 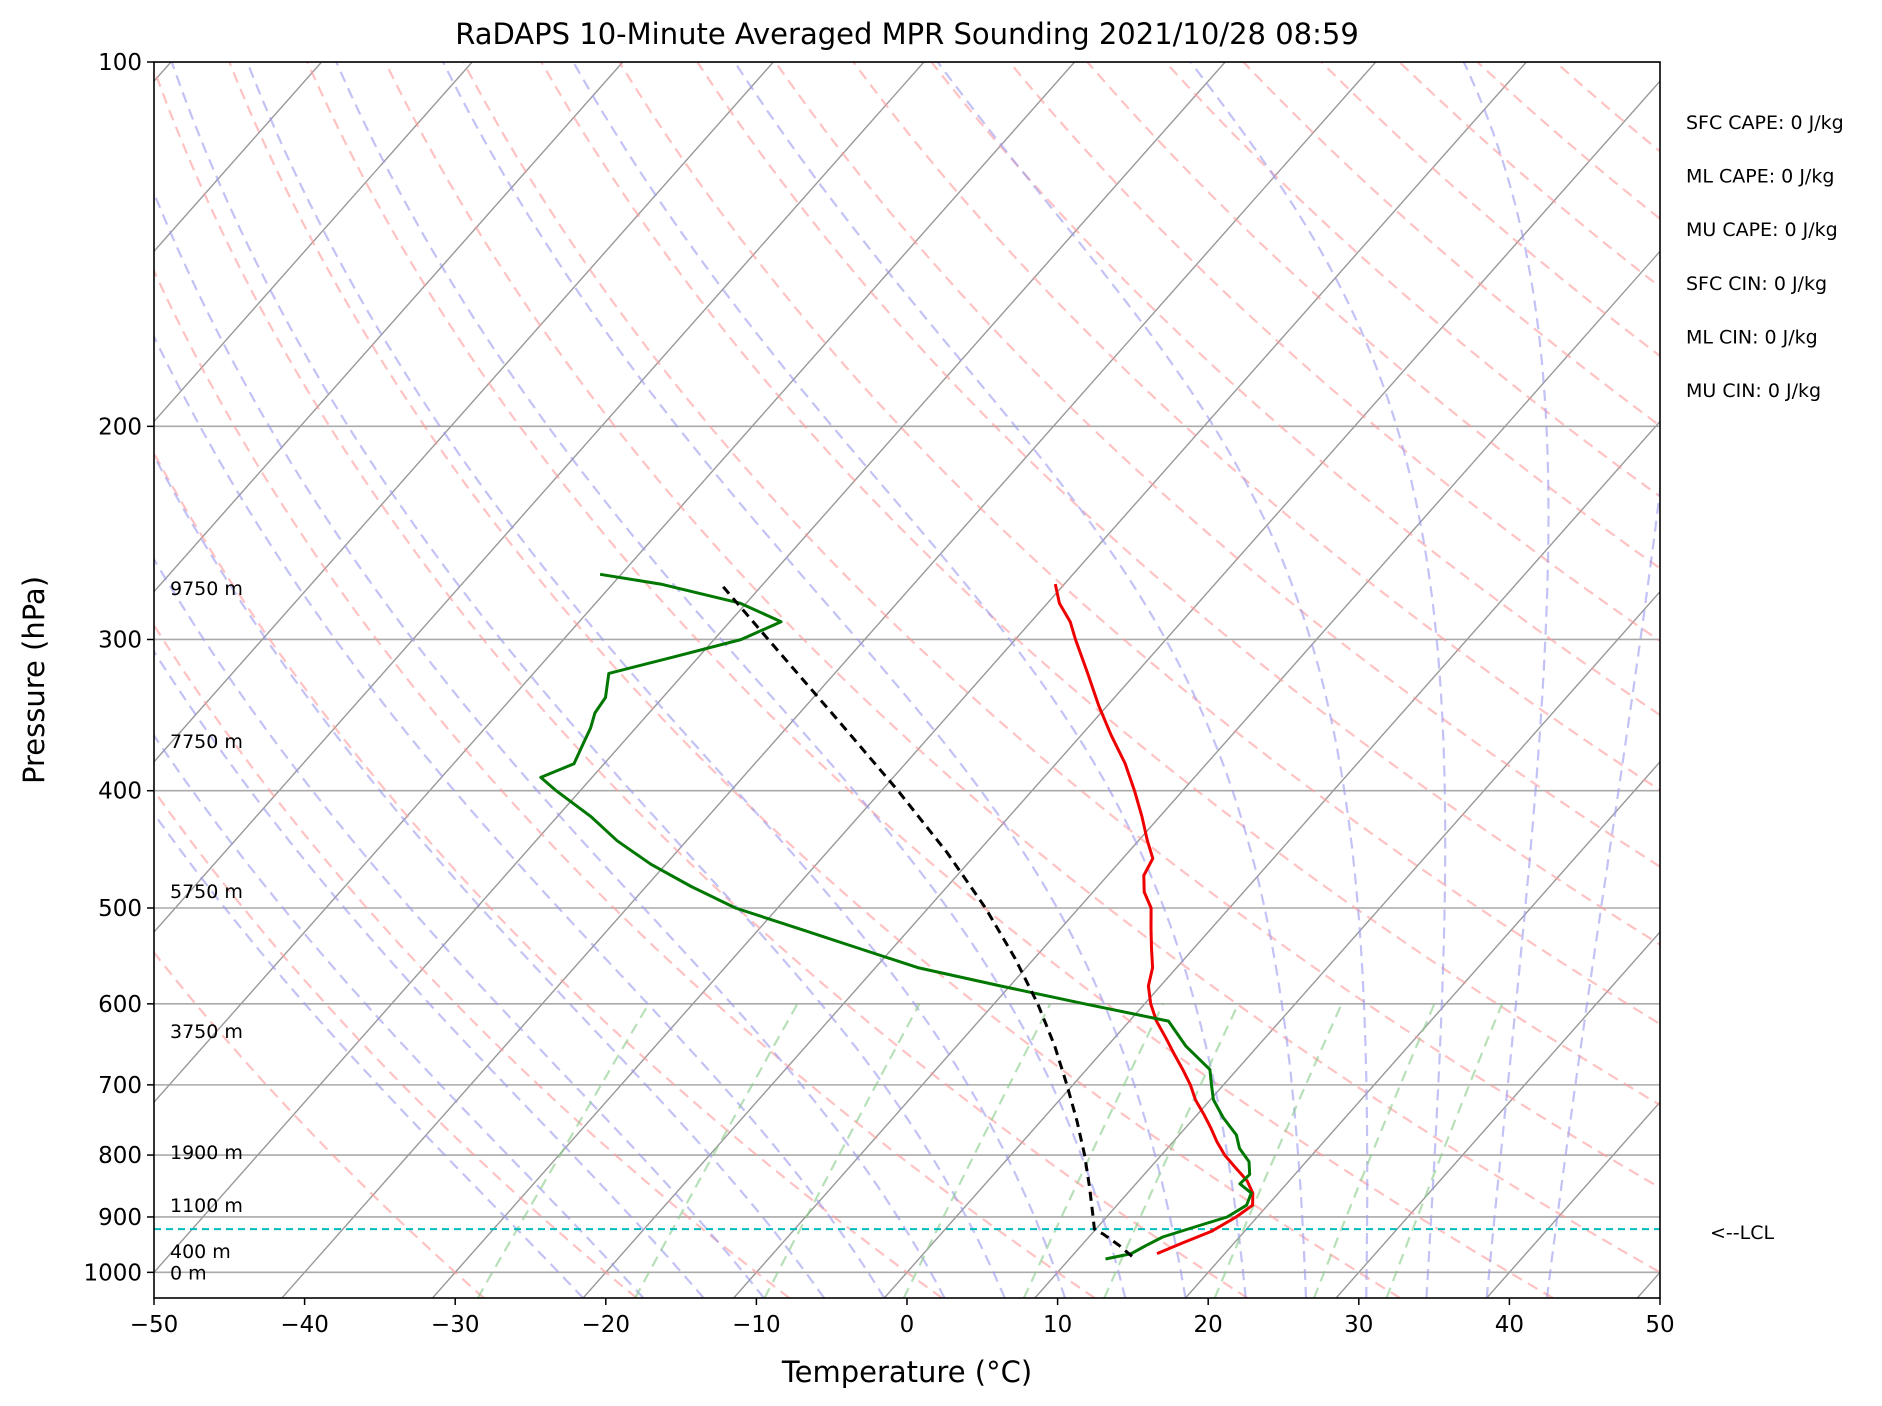 What do you see at coordinates (120, 909) in the screenshot?
I see `y-tick-label: 500` at bounding box center [120, 909].